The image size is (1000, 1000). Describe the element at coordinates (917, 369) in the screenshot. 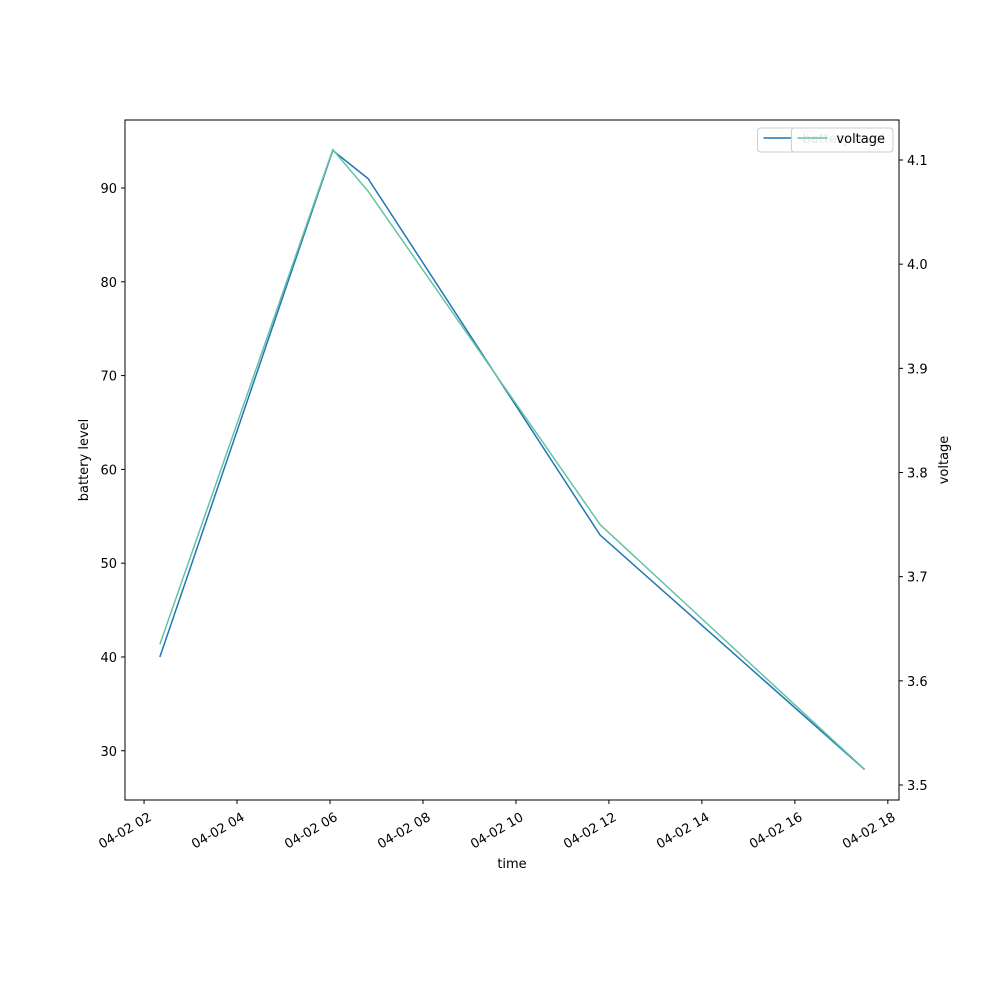

I see `y2-tick-label: 3.9` at that location.